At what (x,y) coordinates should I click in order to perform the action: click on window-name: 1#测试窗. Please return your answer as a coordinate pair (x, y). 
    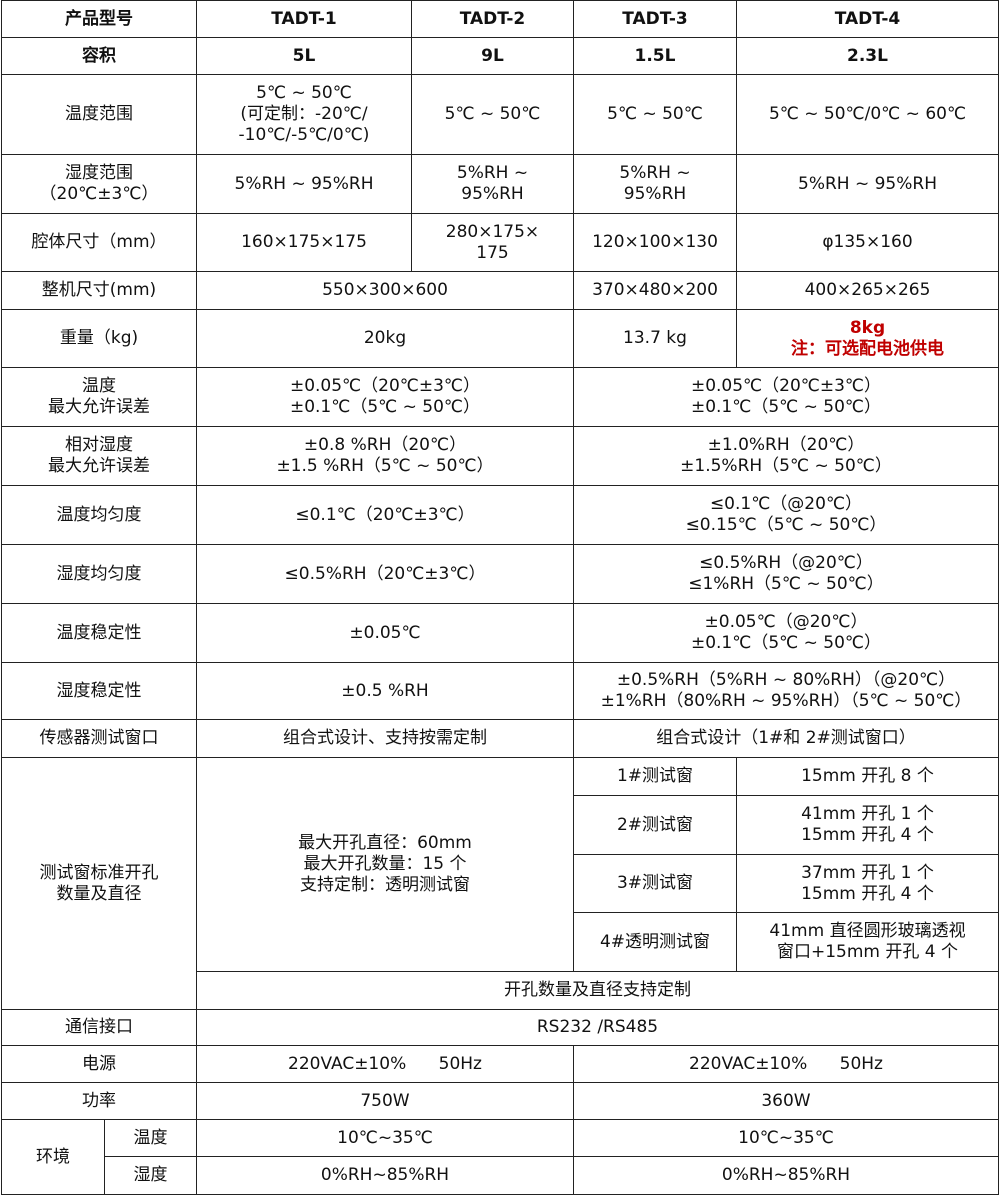
    Looking at the image, I should click on (655, 776).